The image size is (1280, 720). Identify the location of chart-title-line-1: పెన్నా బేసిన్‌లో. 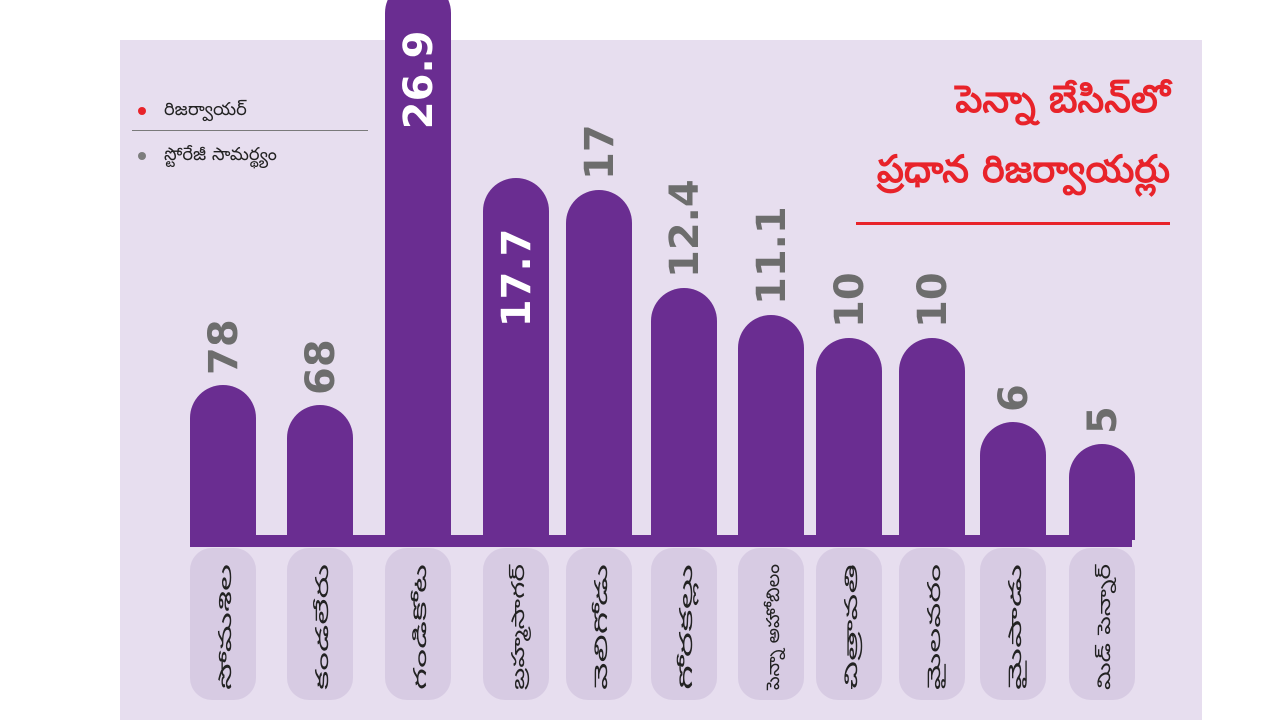
(1062, 99).